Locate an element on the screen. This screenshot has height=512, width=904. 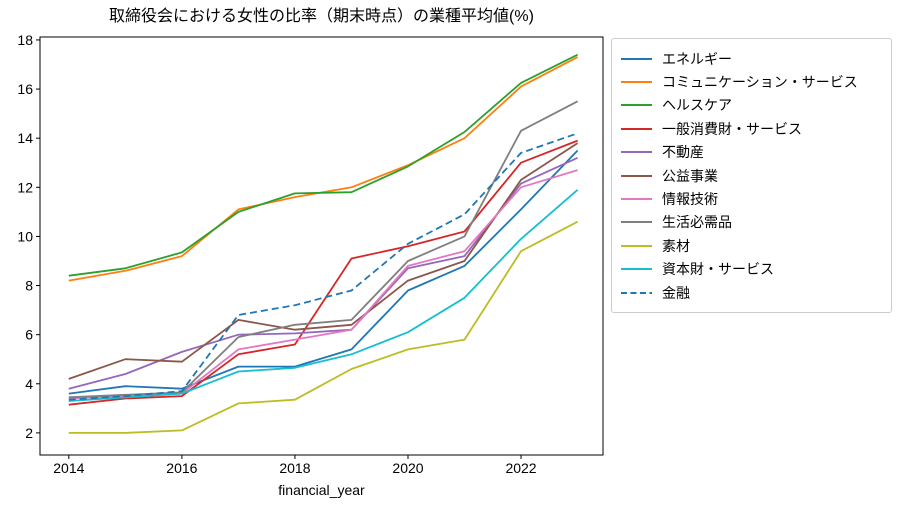
legend-item: コミュニケーション・サービス is located at coordinates (751, 81).